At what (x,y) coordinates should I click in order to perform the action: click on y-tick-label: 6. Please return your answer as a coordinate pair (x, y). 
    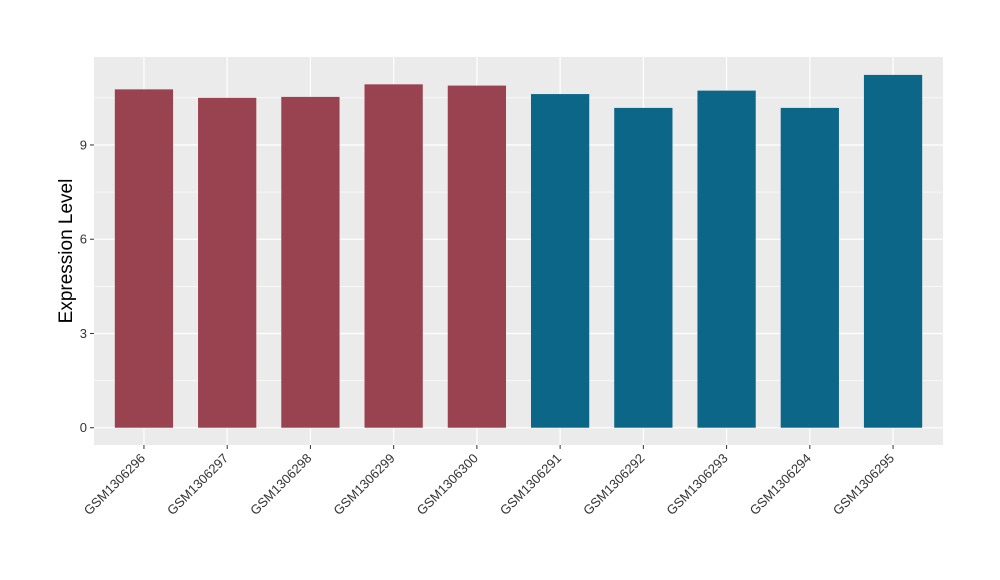
    Looking at the image, I should click on (83, 239).